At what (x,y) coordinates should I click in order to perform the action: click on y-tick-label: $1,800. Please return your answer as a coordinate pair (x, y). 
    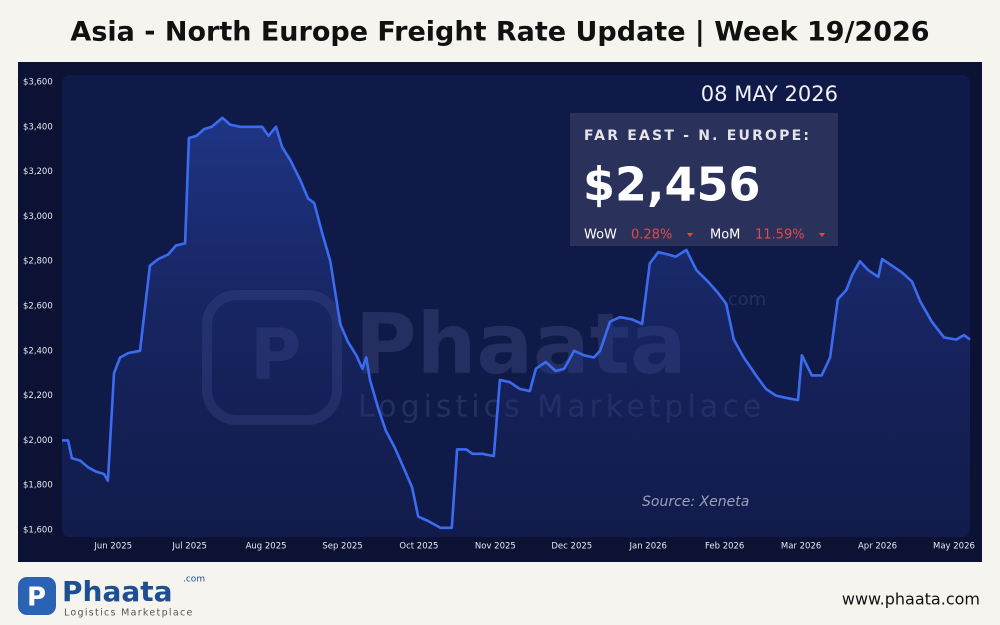
    Looking at the image, I should click on (38, 486).